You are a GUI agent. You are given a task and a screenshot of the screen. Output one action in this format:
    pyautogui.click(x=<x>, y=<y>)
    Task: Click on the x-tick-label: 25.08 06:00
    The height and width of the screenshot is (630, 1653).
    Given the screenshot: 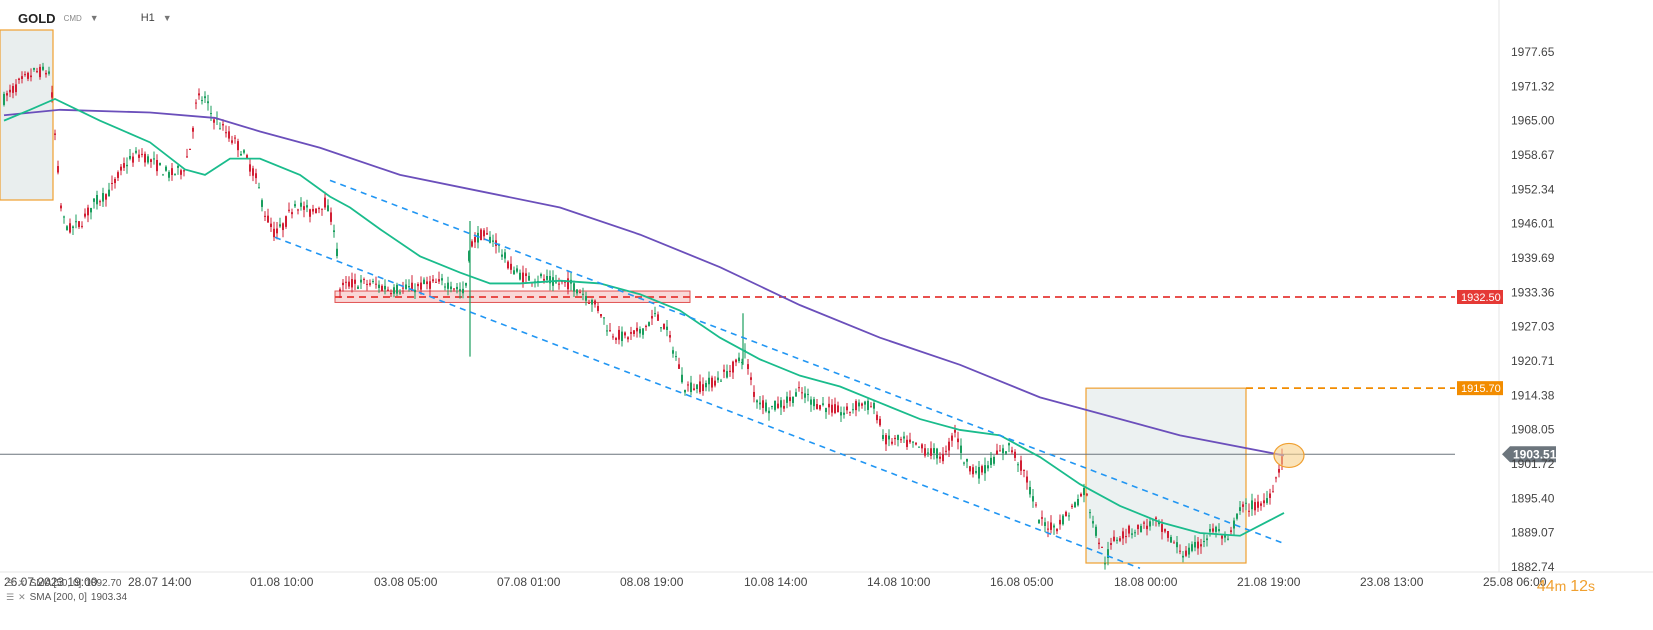 What is the action you would take?
    pyautogui.click(x=1515, y=582)
    